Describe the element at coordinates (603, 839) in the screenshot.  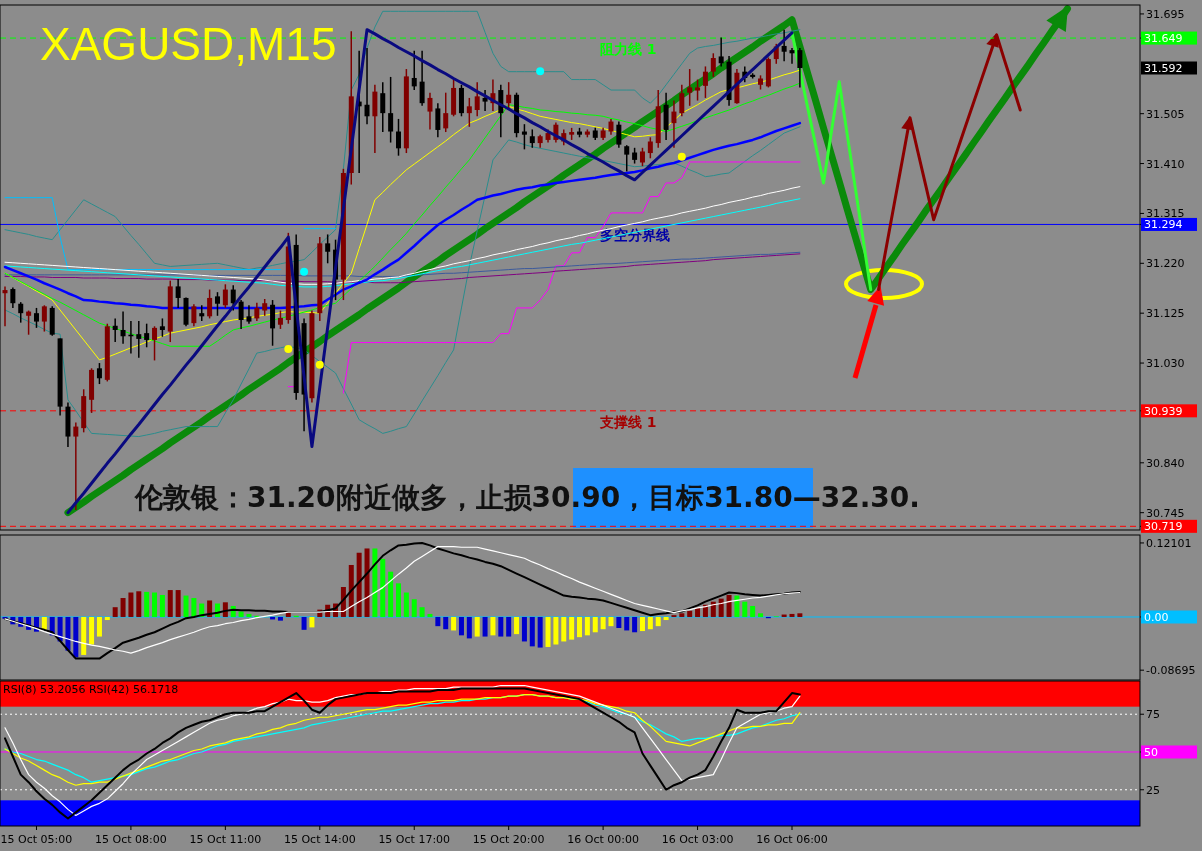
I see `x-tick-label: 16 Oct 00:00` at that location.